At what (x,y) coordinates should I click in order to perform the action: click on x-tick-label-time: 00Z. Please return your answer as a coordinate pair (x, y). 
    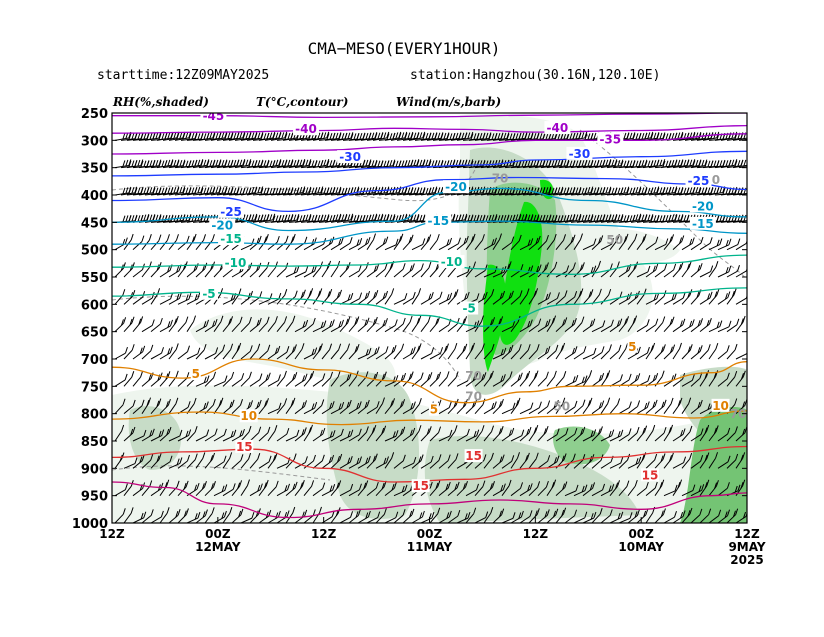
    Looking at the image, I should click on (218, 534).